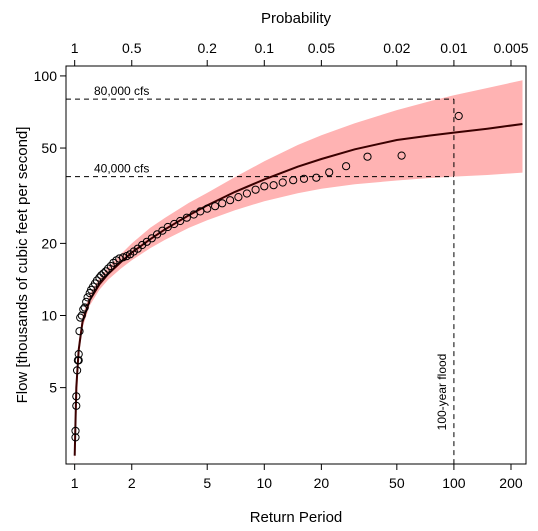  What do you see at coordinates (321, 48) in the screenshot?
I see `top-tick-label: 0.05` at bounding box center [321, 48].